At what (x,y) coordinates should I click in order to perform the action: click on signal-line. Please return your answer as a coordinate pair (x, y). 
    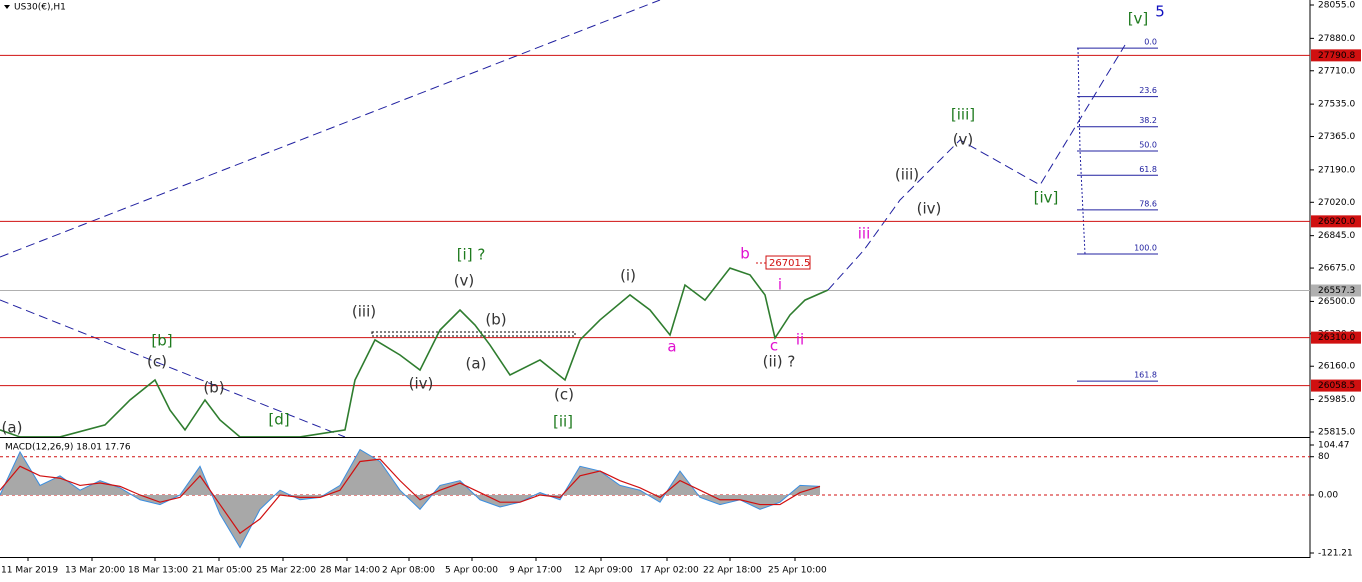
    Looking at the image, I should click on (410, 496).